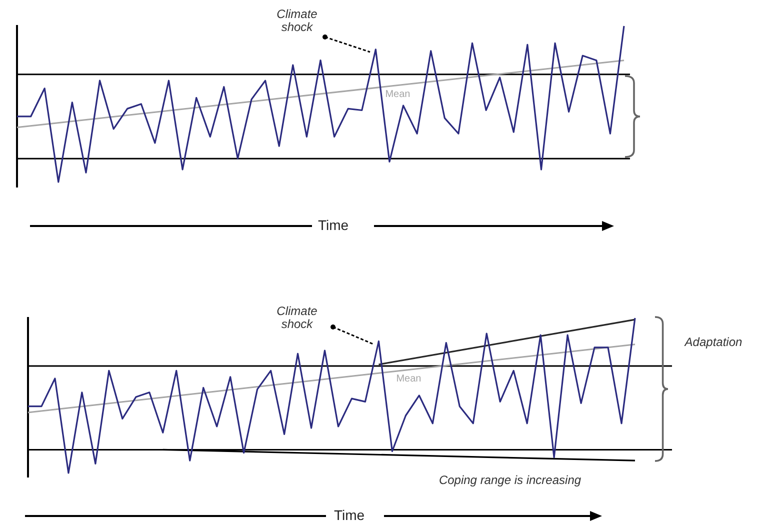  I want to click on text: Coping range is increasing, so click(510, 480).